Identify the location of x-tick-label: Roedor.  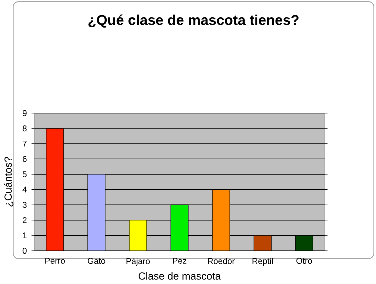
(221, 261).